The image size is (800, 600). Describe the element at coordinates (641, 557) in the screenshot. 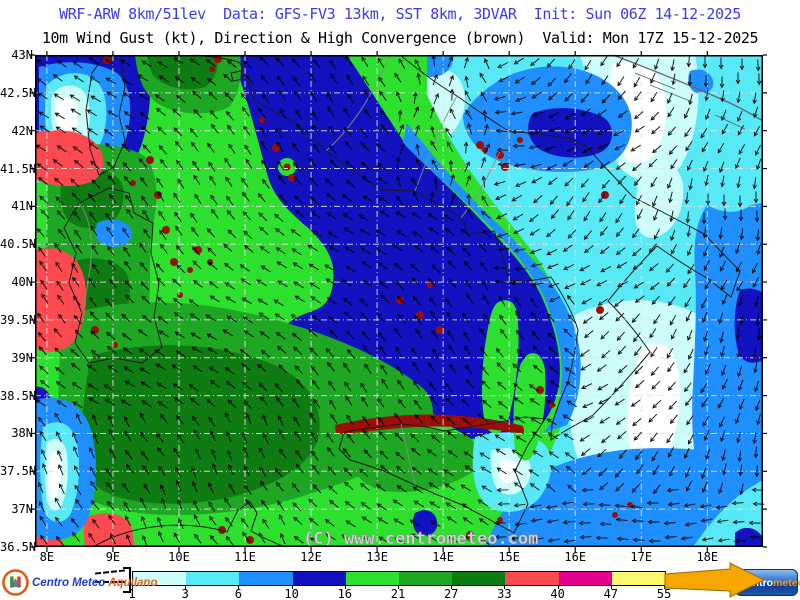

I see `x-axis-tick-label: 17E` at that location.